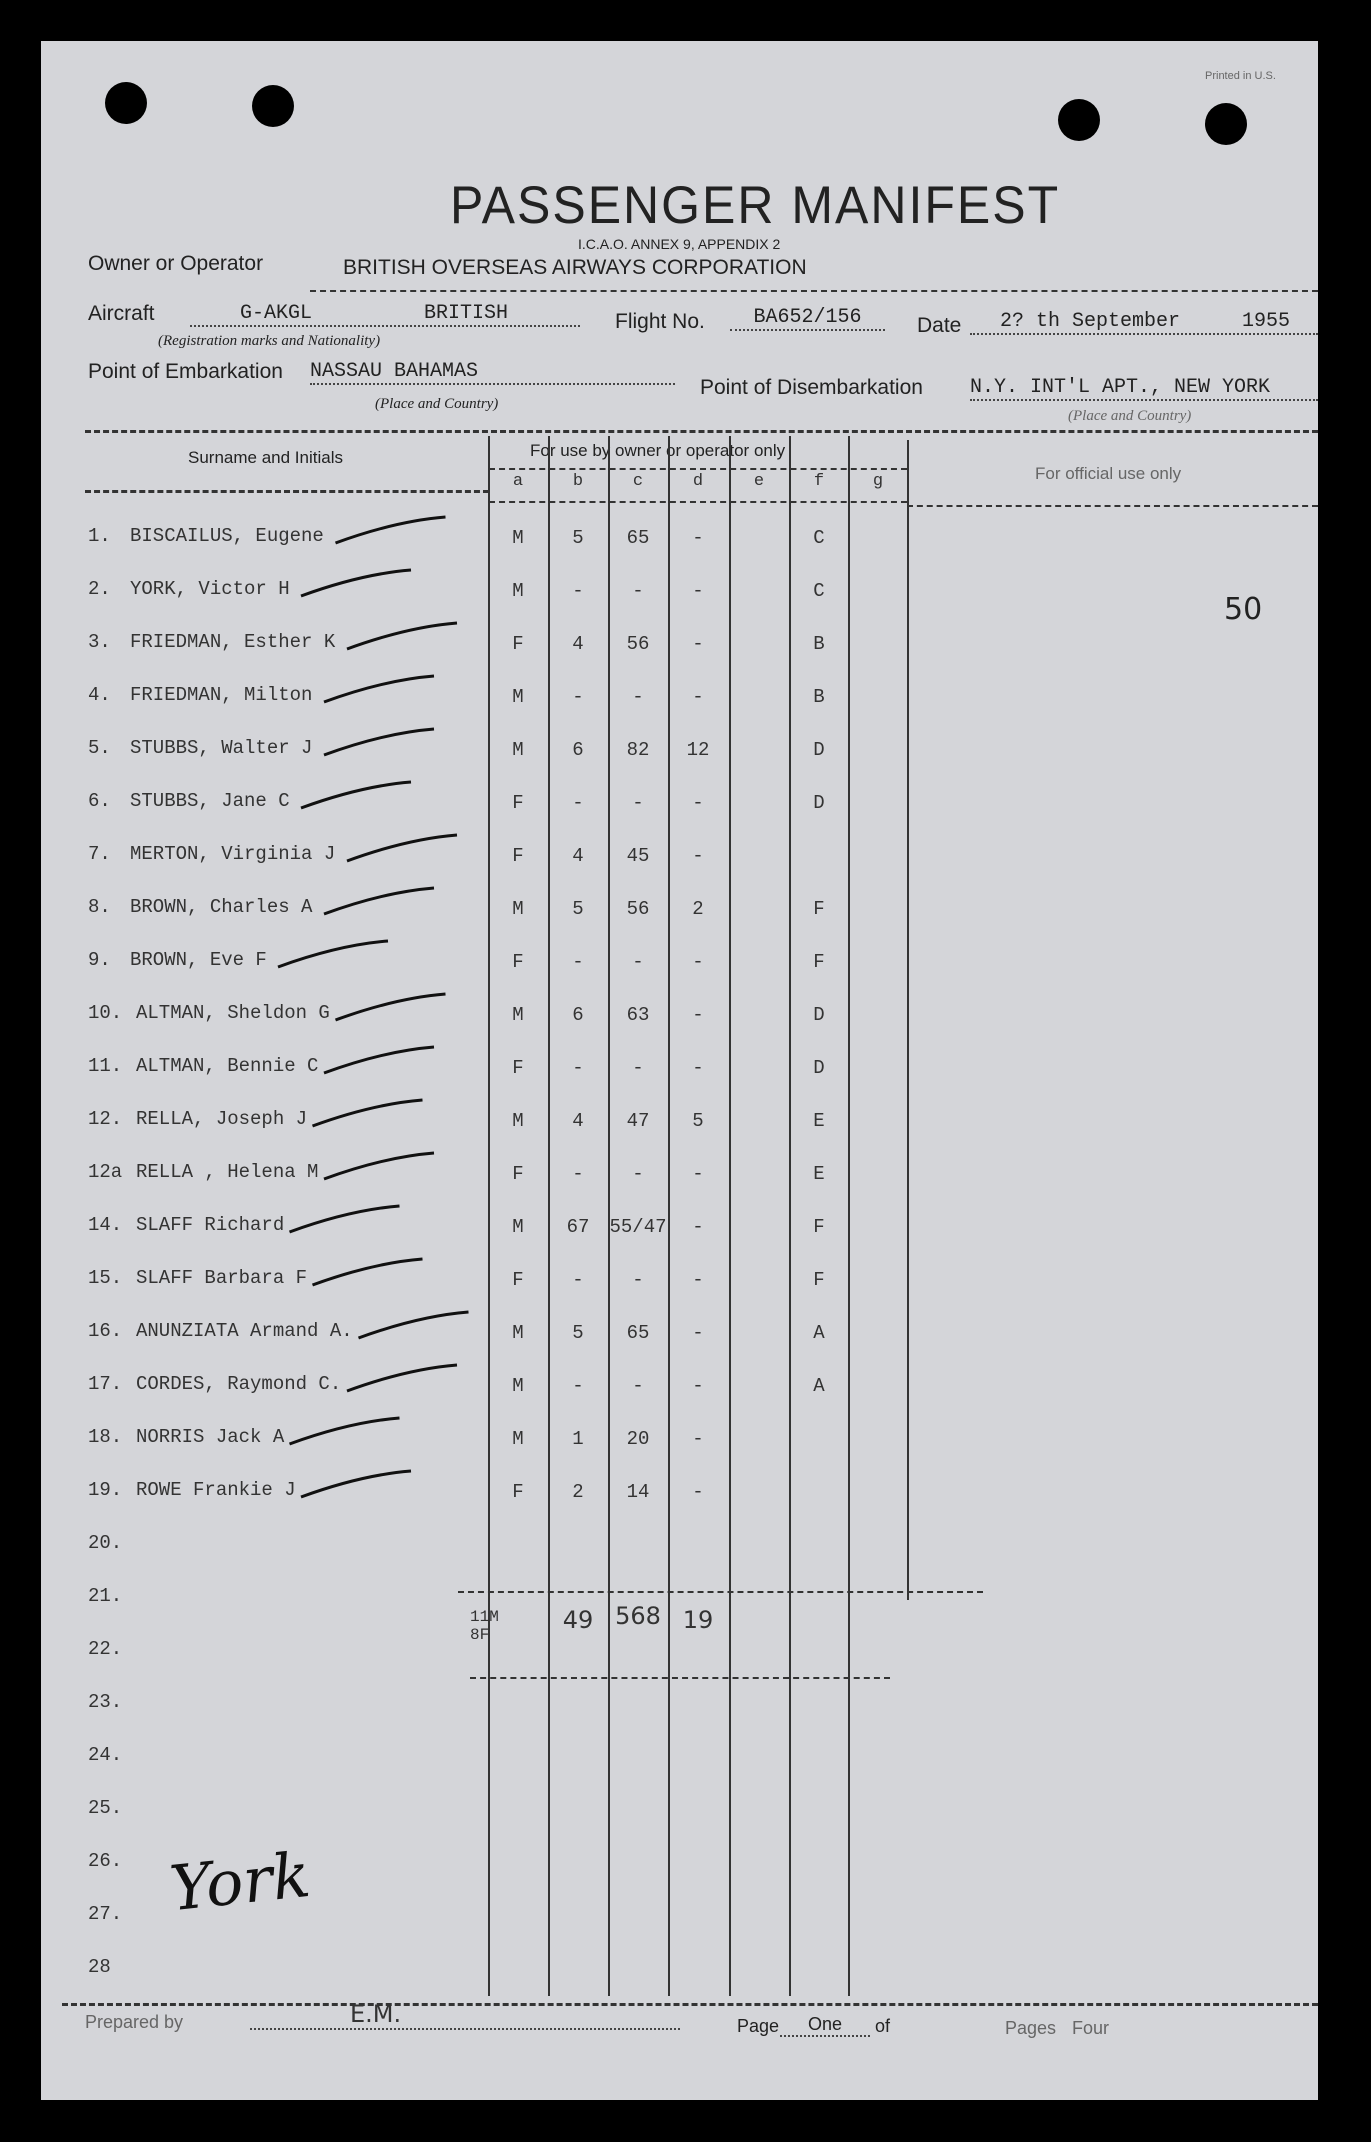  What do you see at coordinates (638, 538) in the screenshot?
I see `cell-c: 65` at bounding box center [638, 538].